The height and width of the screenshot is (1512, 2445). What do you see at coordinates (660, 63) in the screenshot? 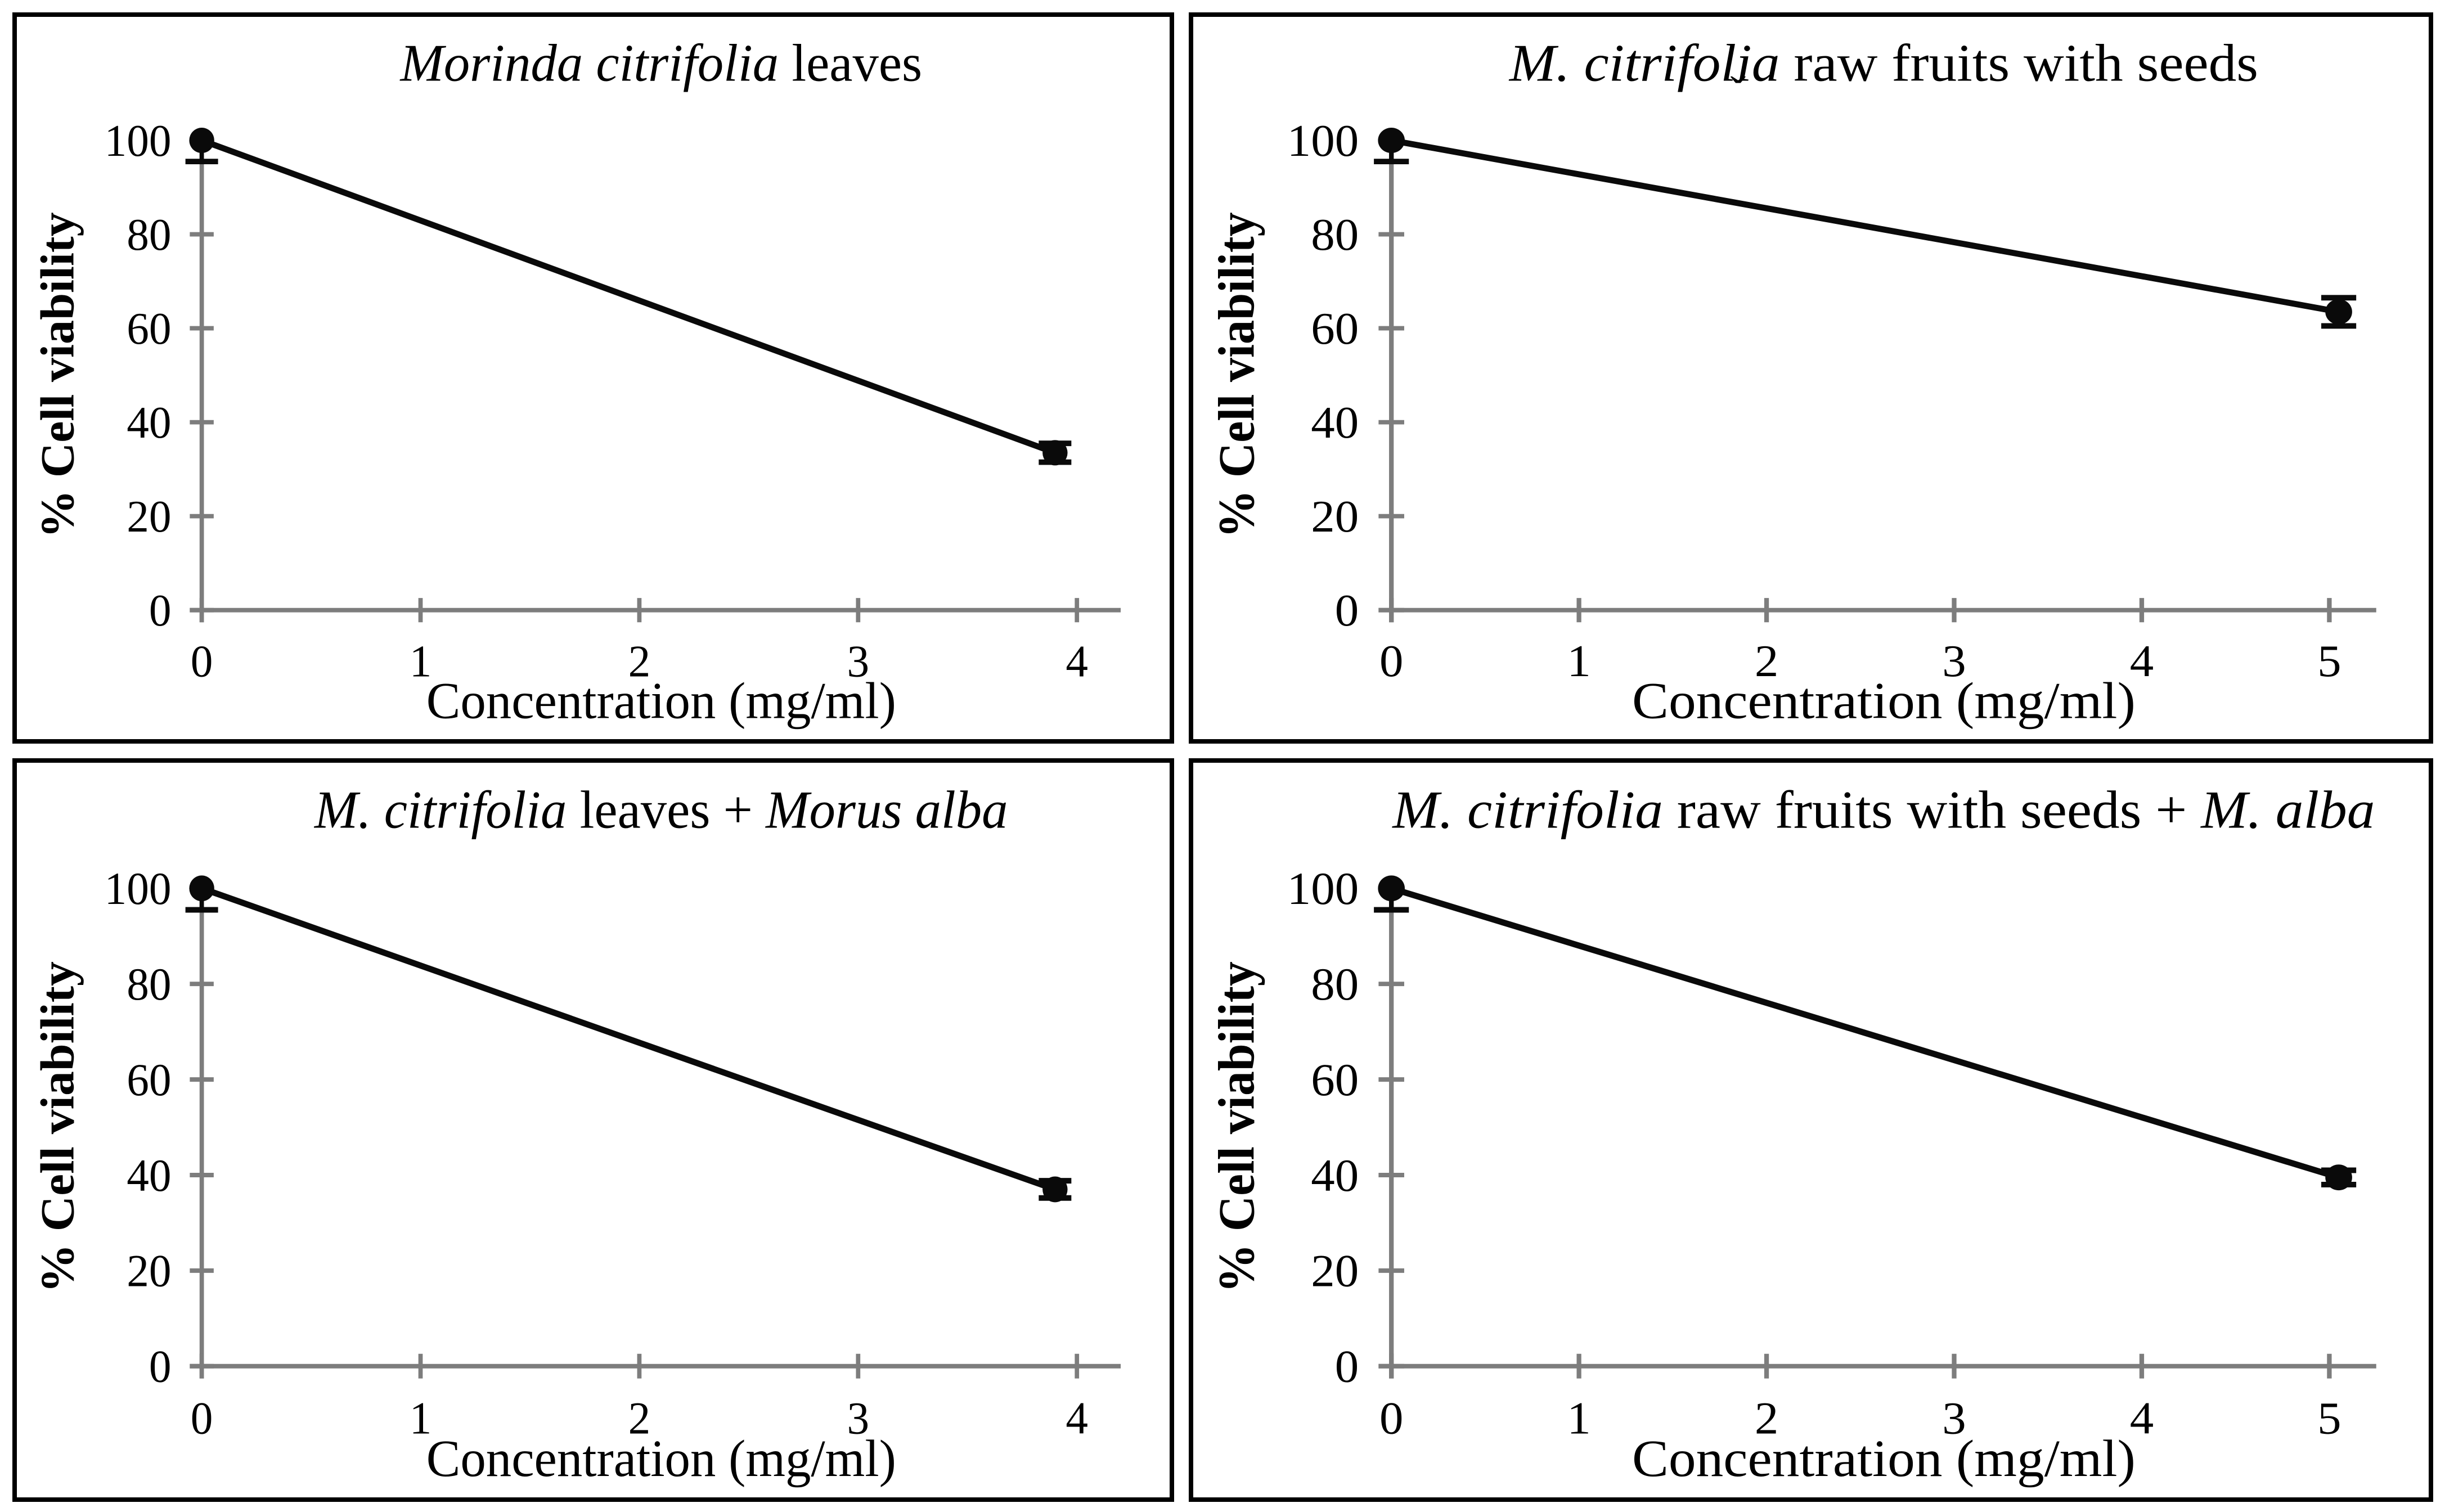
I see `chart-title: Morinda citrifolia leaves` at bounding box center [660, 63].